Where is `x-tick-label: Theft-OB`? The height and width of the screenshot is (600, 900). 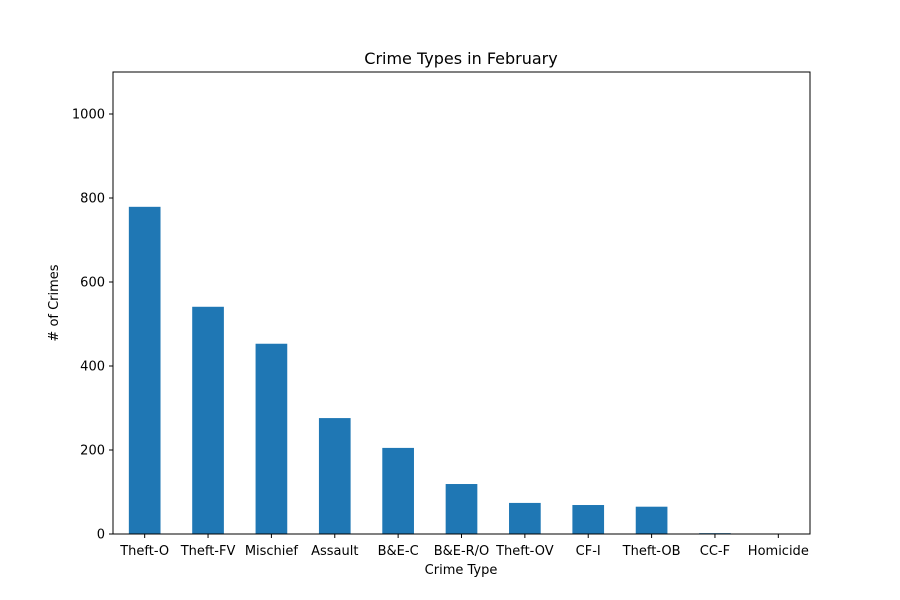
x-tick-label: Theft-OB is located at coordinates (651, 551).